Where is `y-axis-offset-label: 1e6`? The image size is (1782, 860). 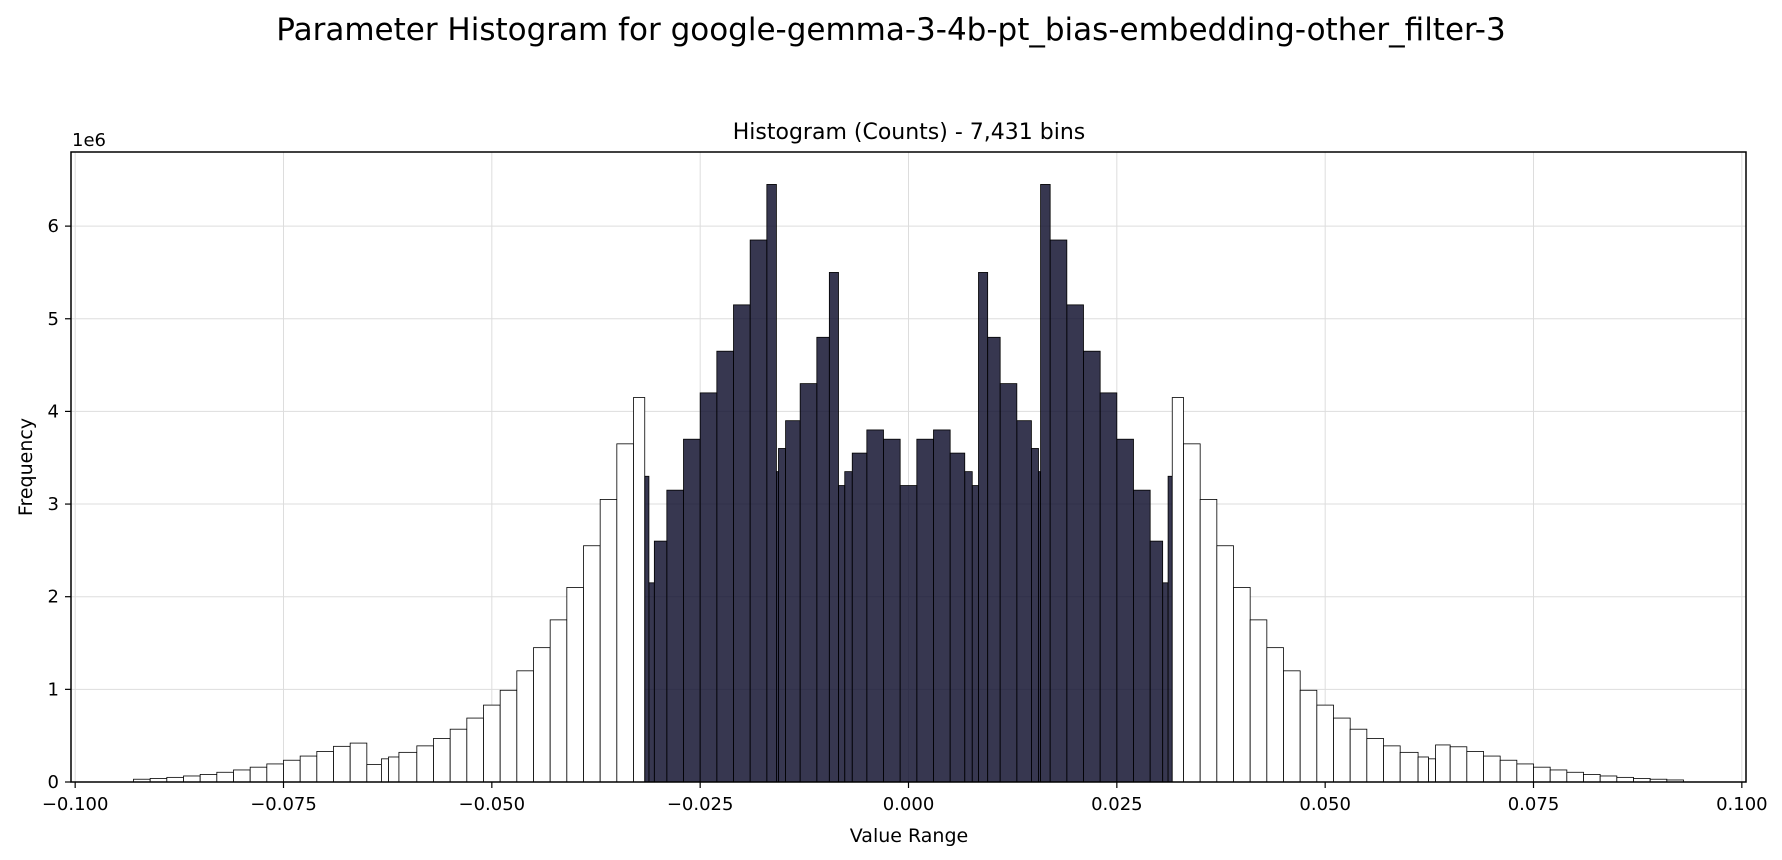 y-axis-offset-label: 1e6 is located at coordinates (89, 140).